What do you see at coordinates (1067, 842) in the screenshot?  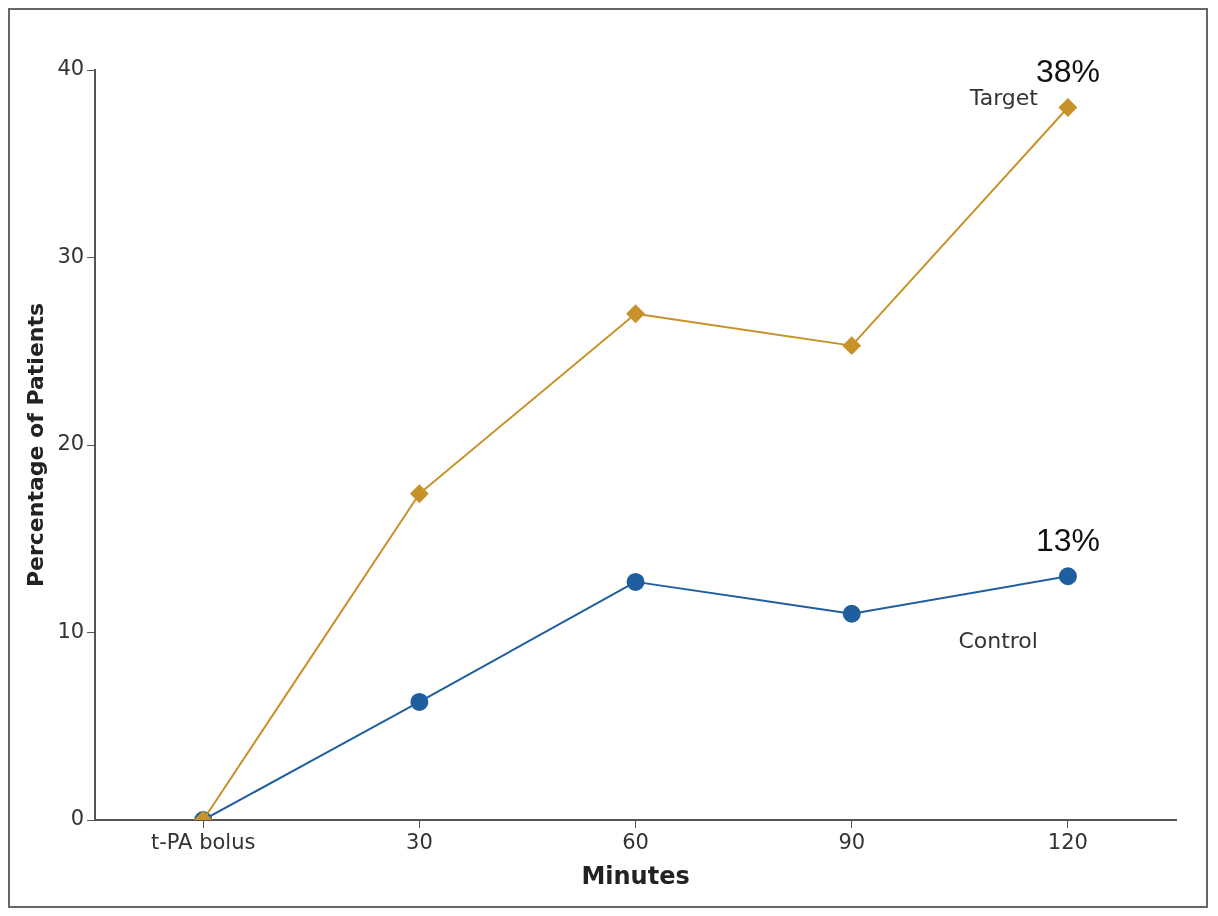 I see `x-tick-label: 120` at bounding box center [1067, 842].